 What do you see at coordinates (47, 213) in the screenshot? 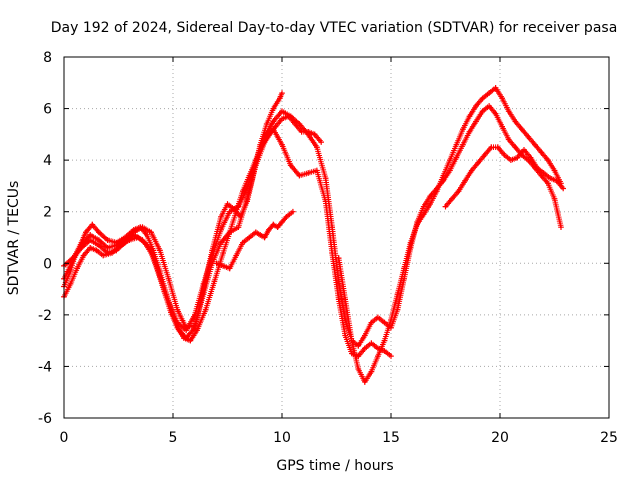
I see `y-tick-label: 2` at bounding box center [47, 213].